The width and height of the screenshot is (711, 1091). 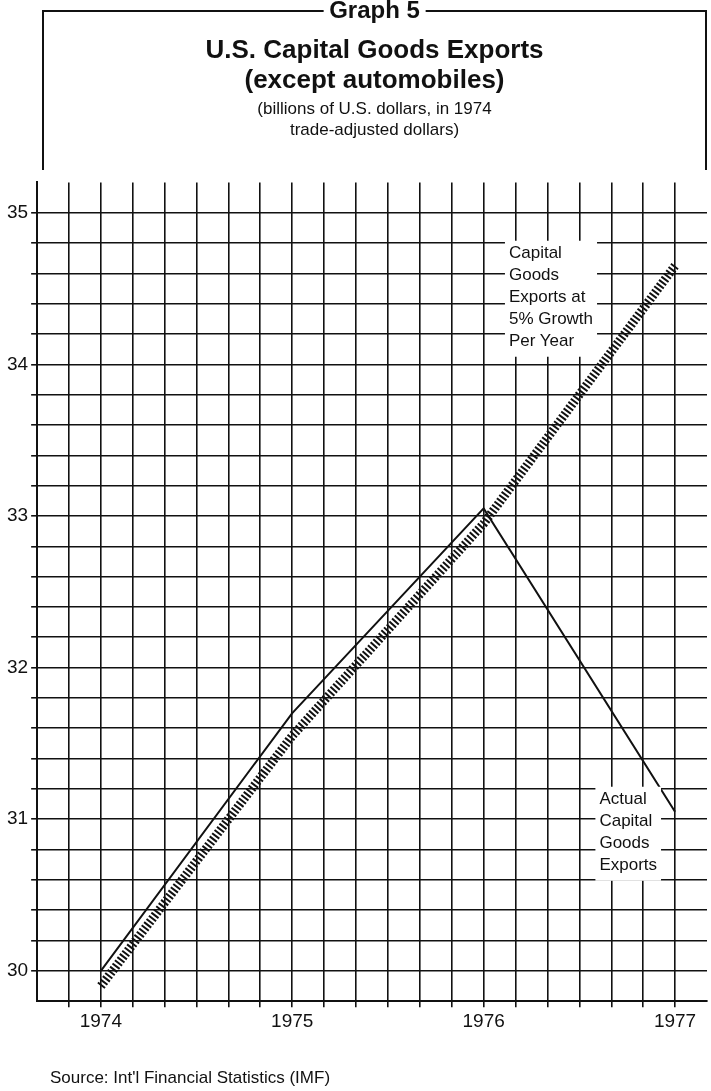 What do you see at coordinates (101, 1020) in the screenshot?
I see `x-tick-label: 1974` at bounding box center [101, 1020].